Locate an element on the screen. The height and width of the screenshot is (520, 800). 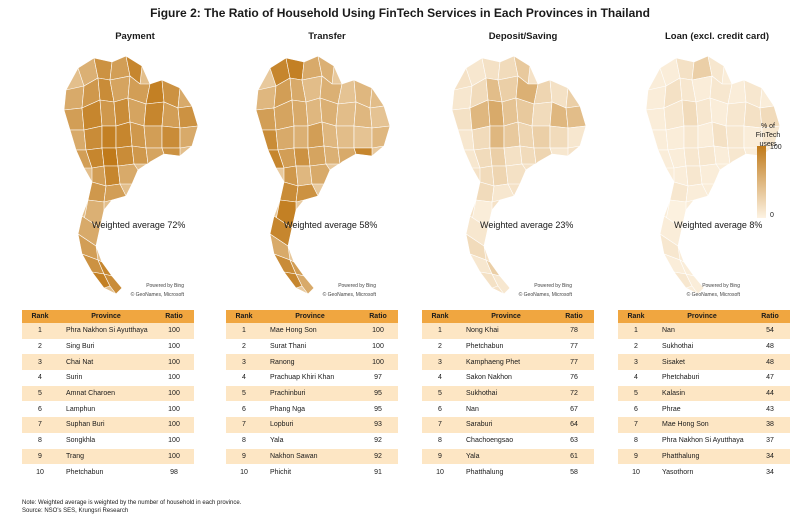
ratio-cell: 93 is located at coordinates (378, 425).